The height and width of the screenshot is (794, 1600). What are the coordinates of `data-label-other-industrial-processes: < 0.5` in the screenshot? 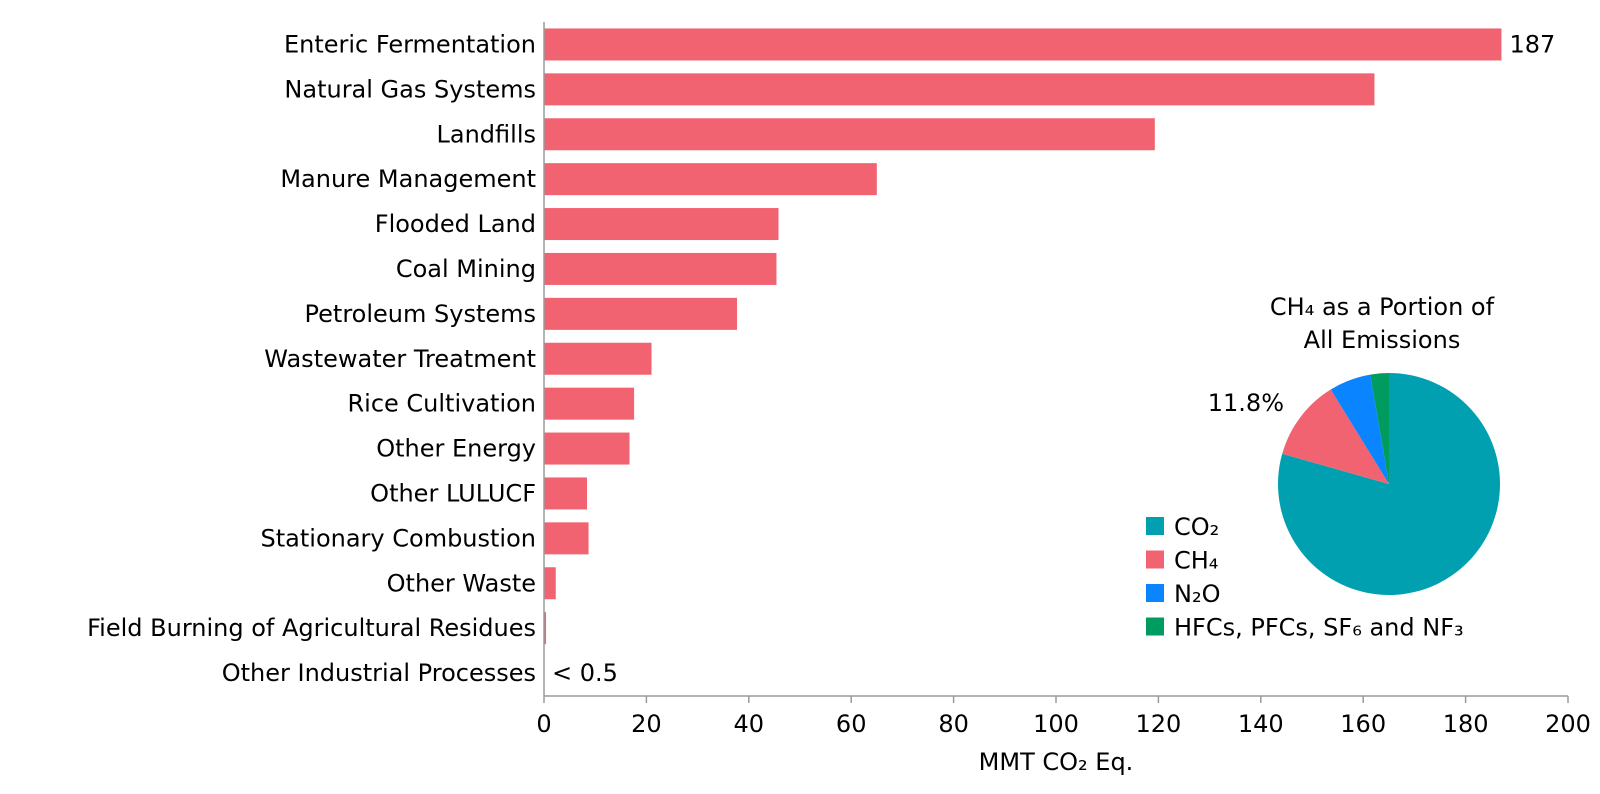 It's located at (585, 673).